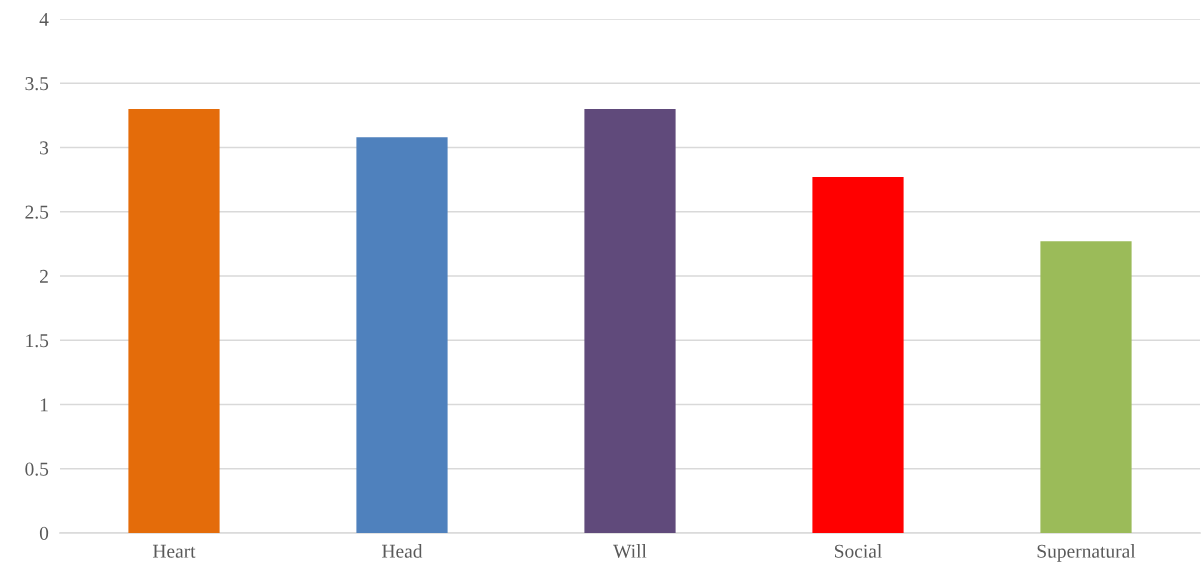 Image resolution: width=1202 pixels, height=578 pixels. Describe the element at coordinates (402, 551) in the screenshot. I see `x-tick-label: Head` at that location.